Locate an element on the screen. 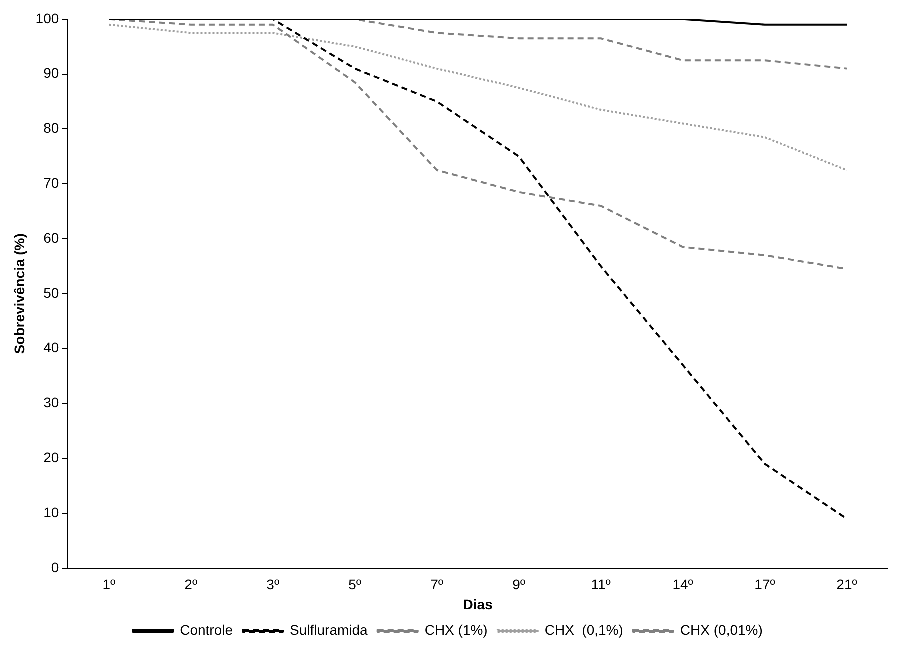 This screenshot has height=660, width=920. y-tick-label: 60 is located at coordinates (52, 238).